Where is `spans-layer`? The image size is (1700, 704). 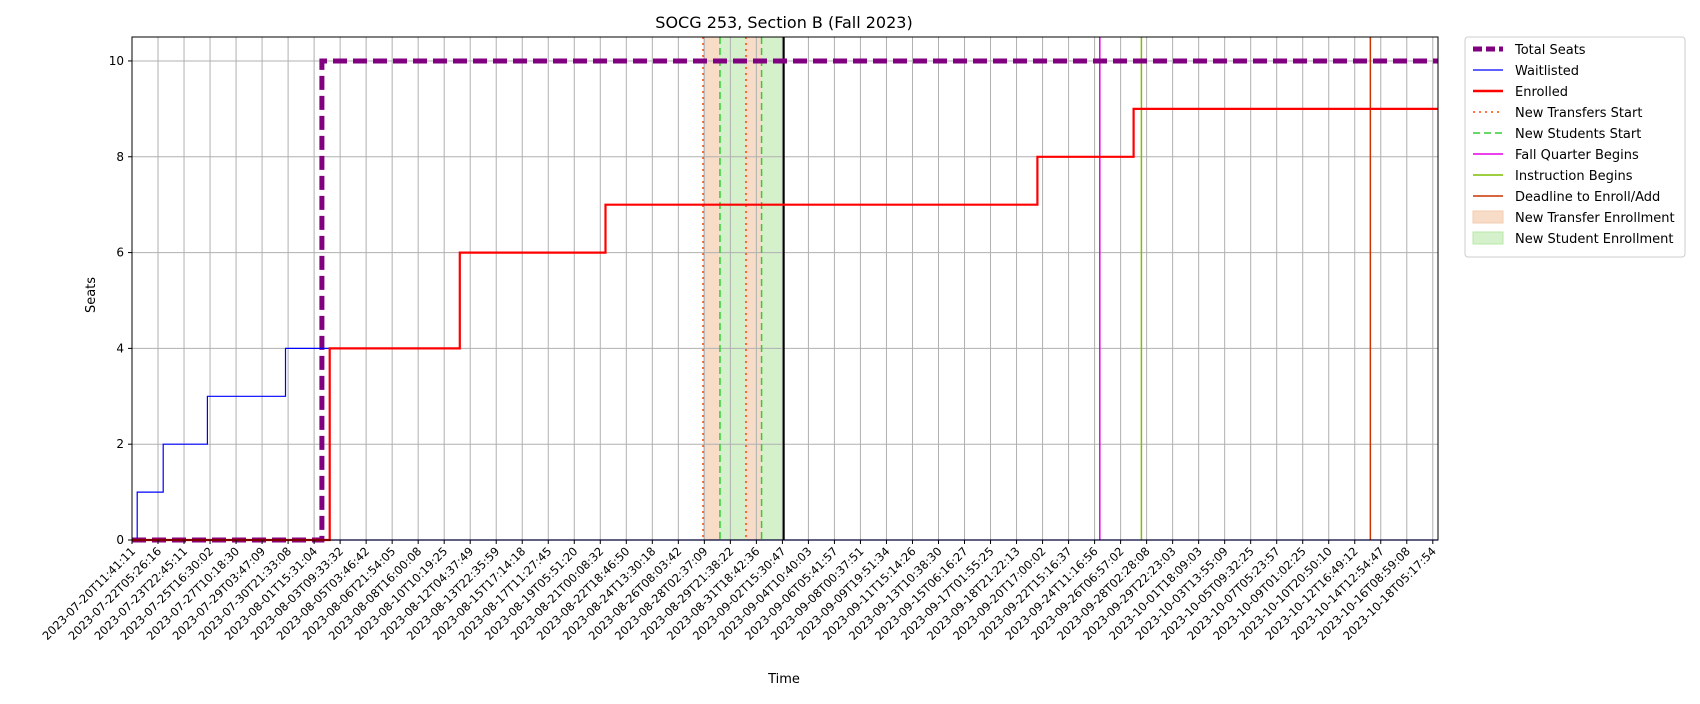
spans-layer is located at coordinates (743, 288).